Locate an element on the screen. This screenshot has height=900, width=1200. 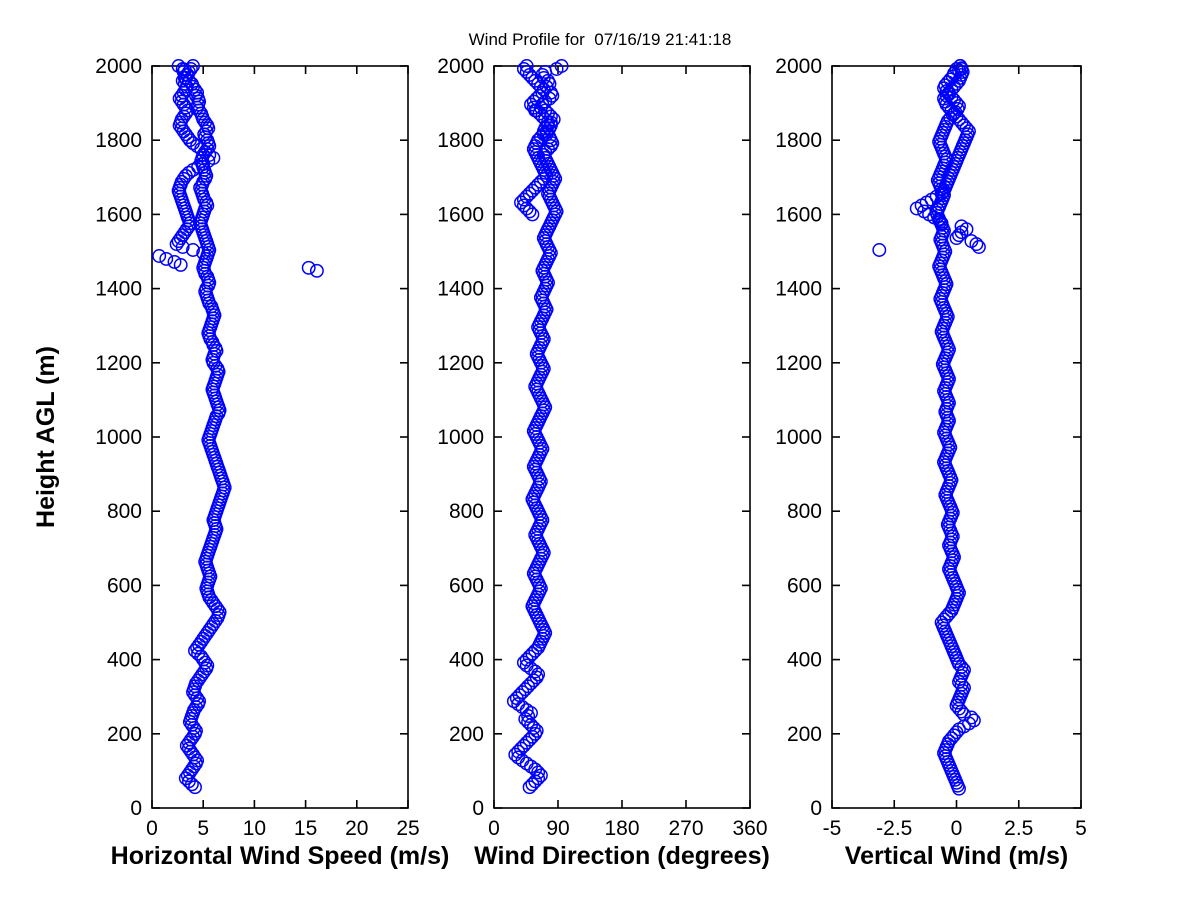
data-series-vertical-wind is located at coordinates (929, 427).